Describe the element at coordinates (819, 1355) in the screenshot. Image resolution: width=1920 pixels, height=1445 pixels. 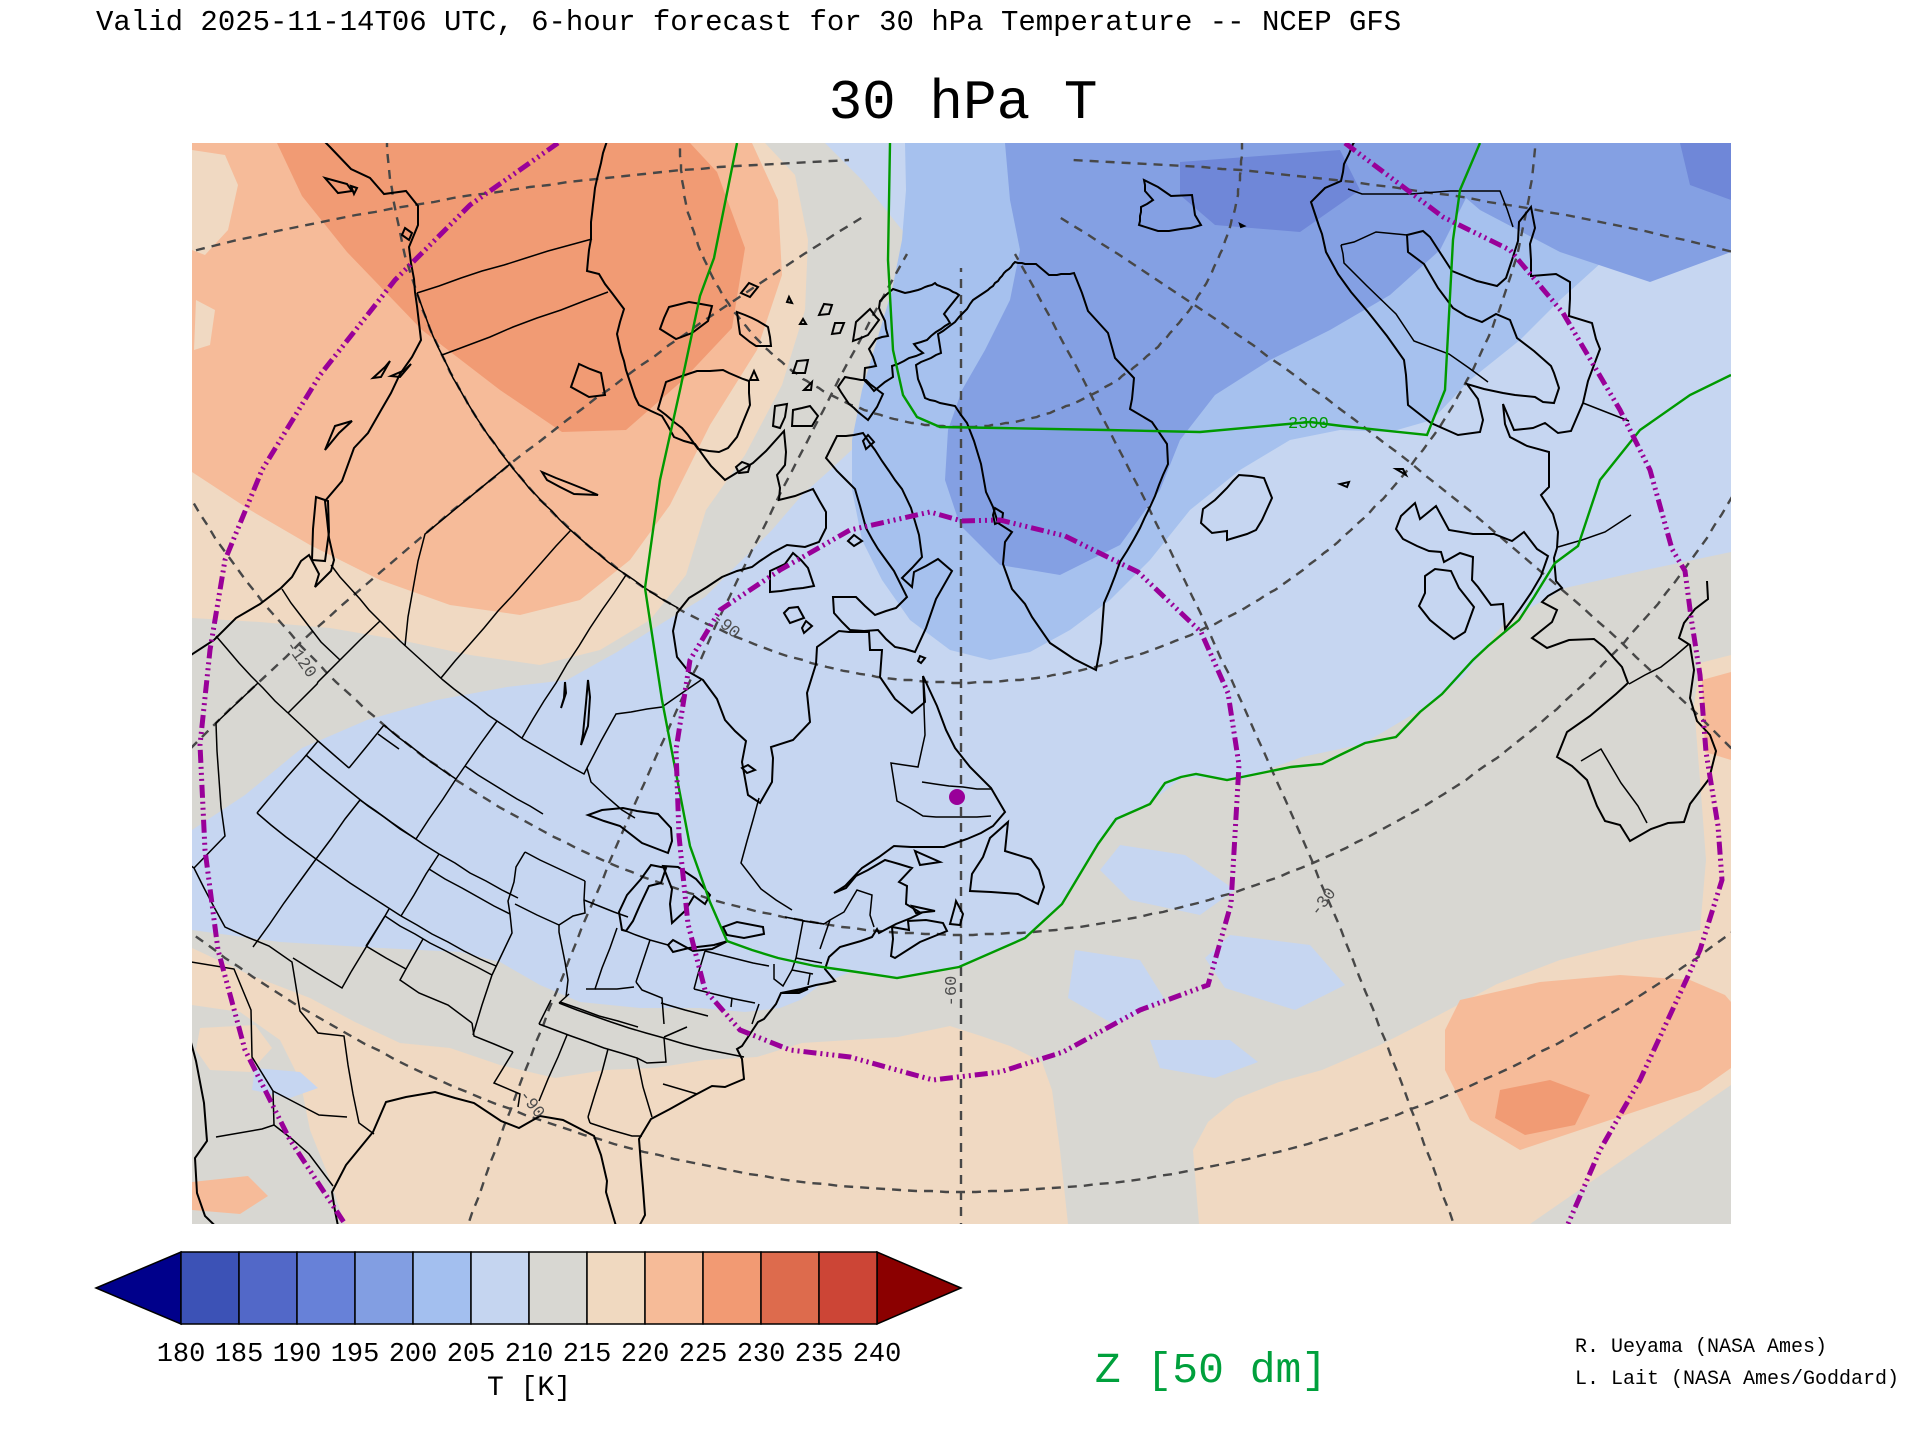
I see `svg-text: 235` at that location.